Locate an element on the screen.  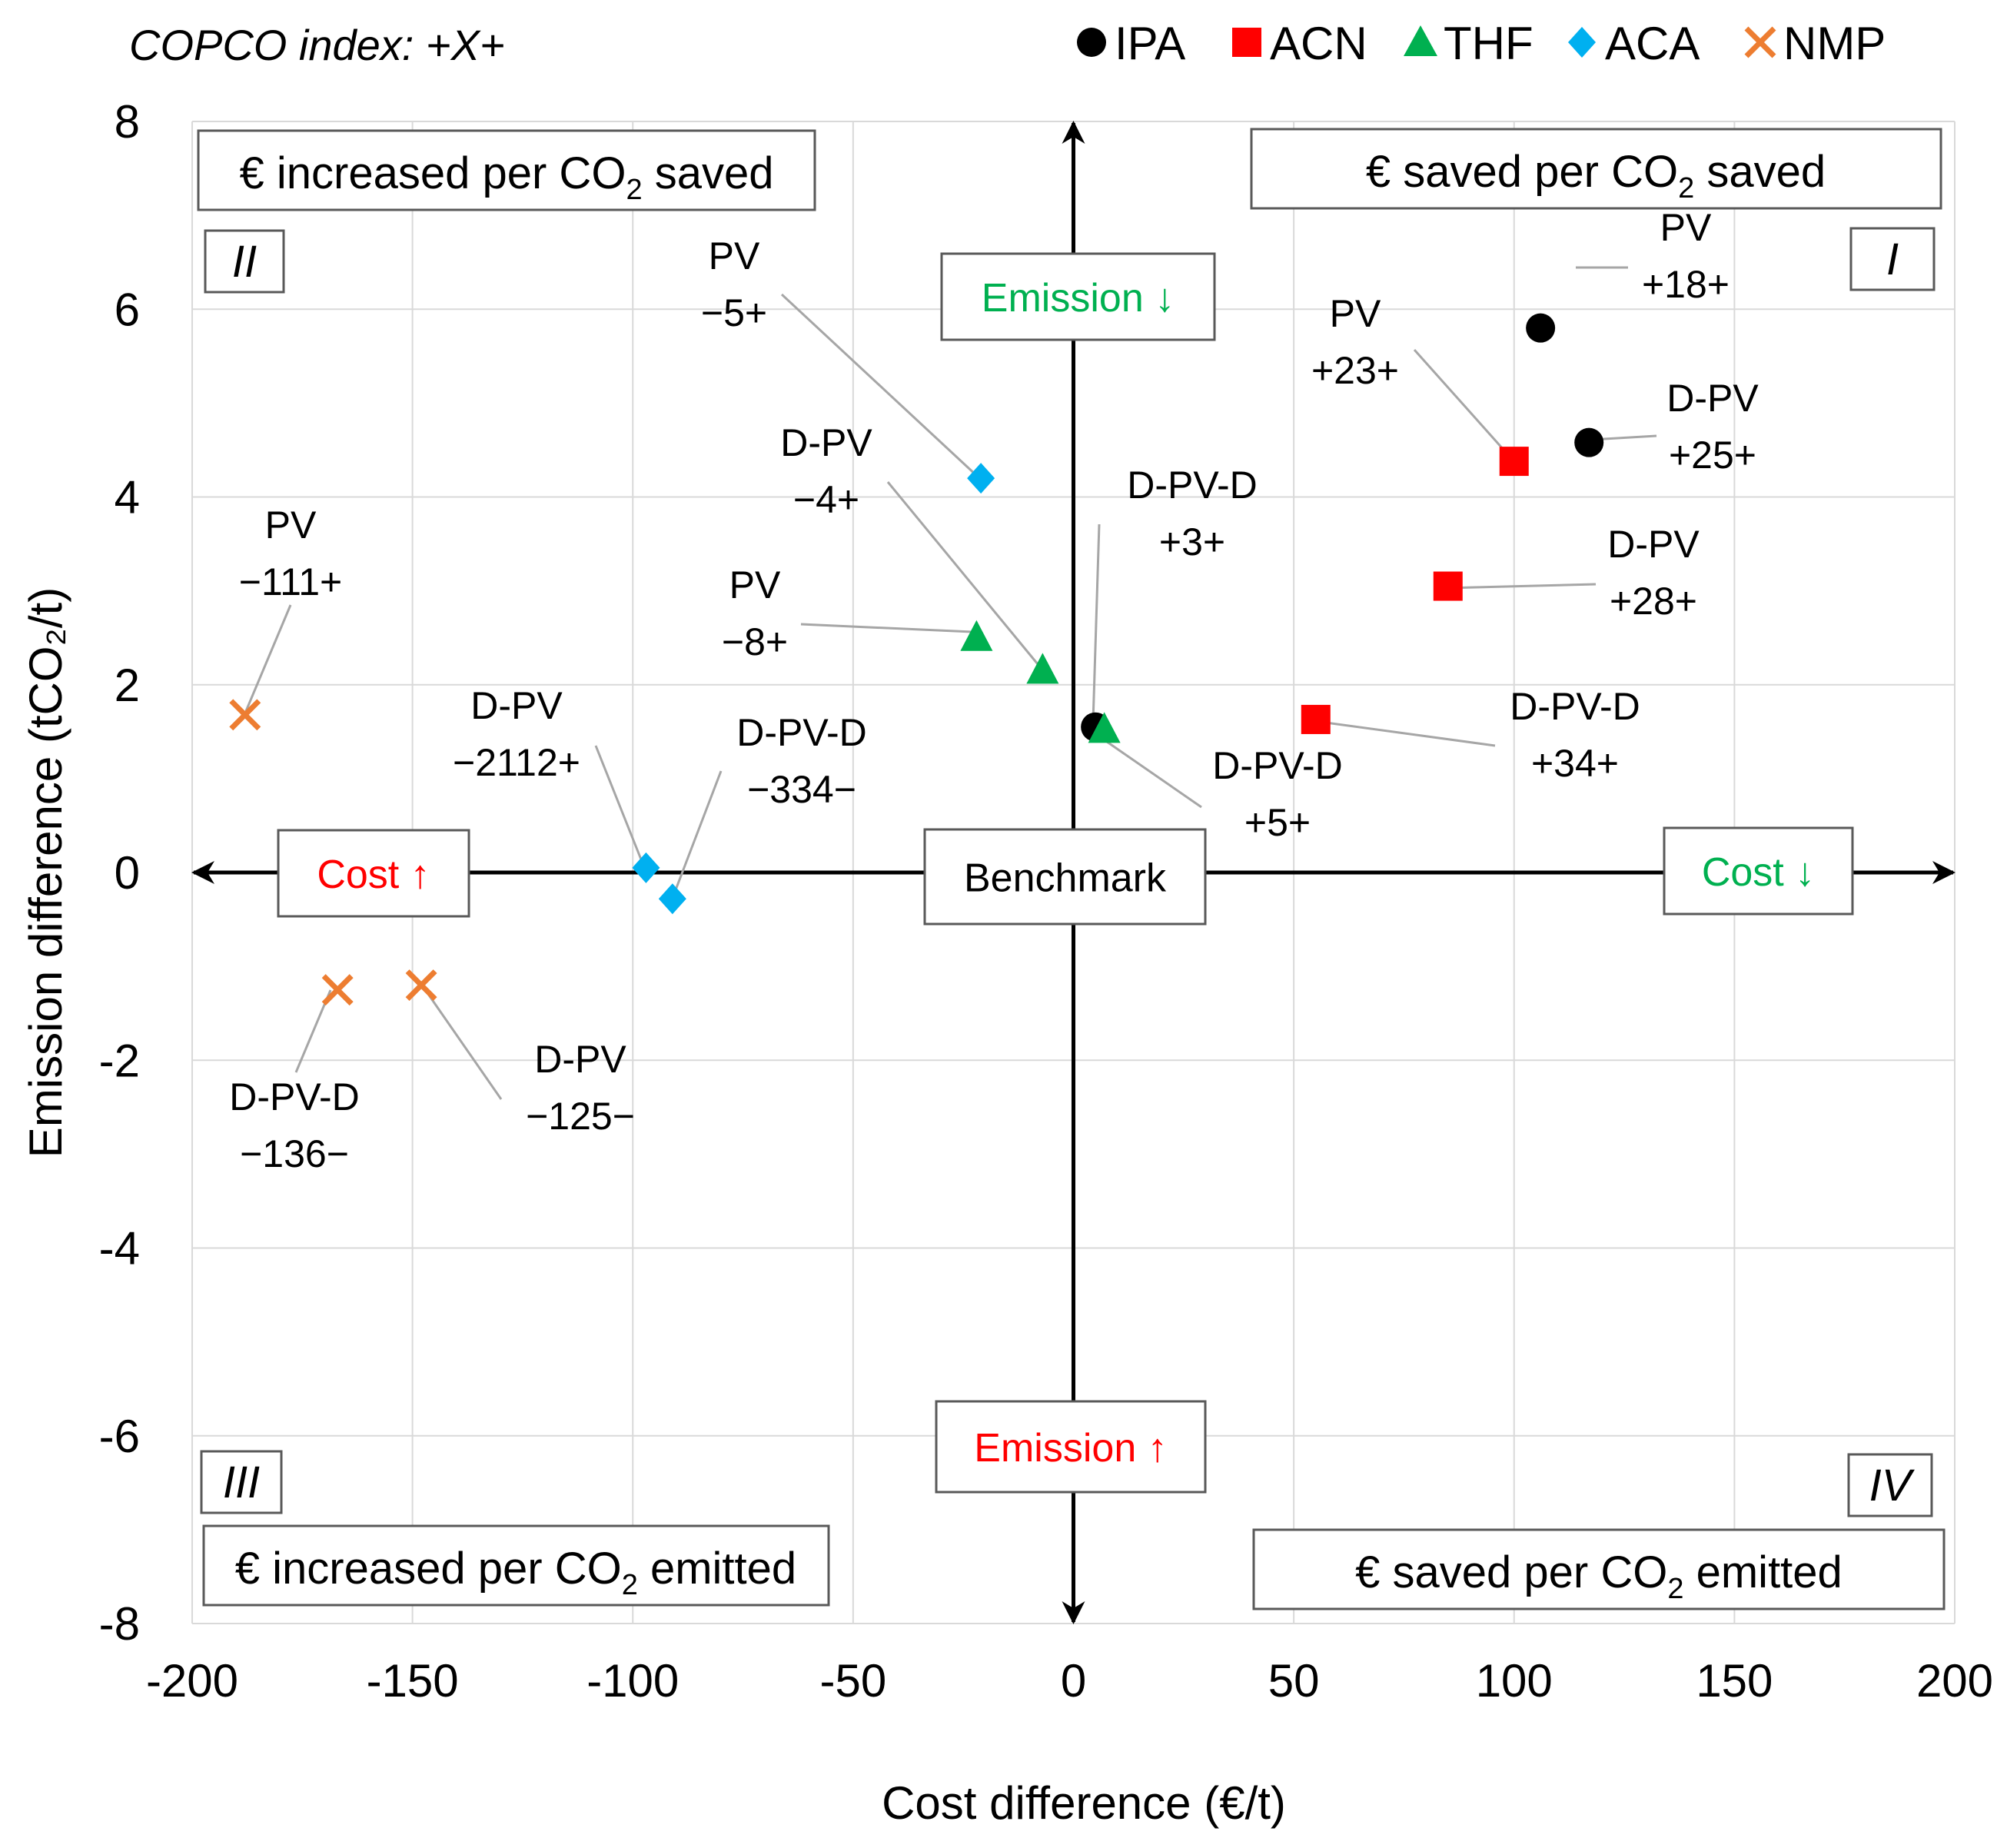
point-label-index: −4+ is located at coordinates (826, 499).